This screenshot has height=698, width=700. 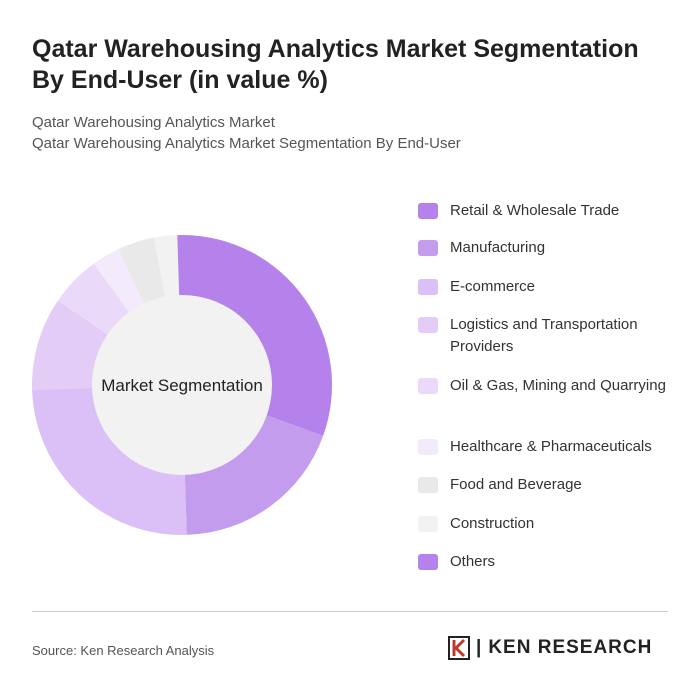 I want to click on legend-label: Retail & Wholesale Trade, so click(x=535, y=210).